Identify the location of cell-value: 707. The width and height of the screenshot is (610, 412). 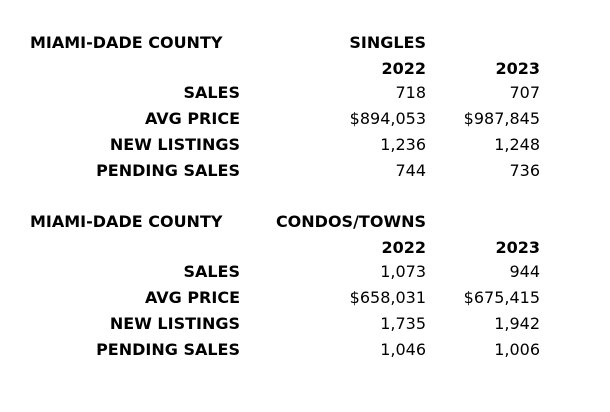
(524, 92).